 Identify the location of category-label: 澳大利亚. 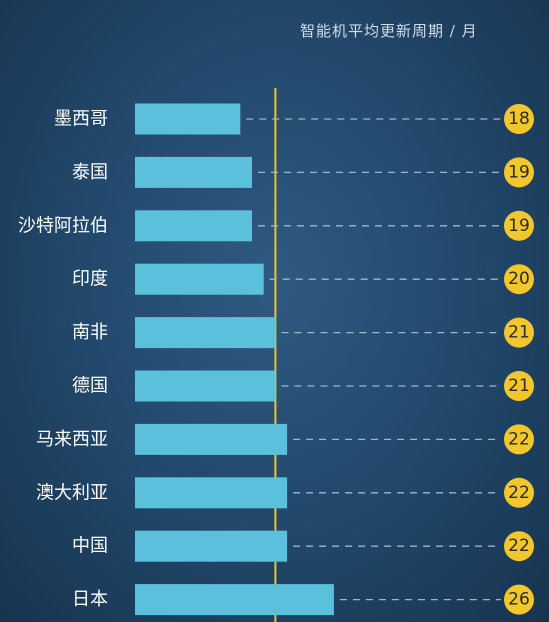
(72, 492).